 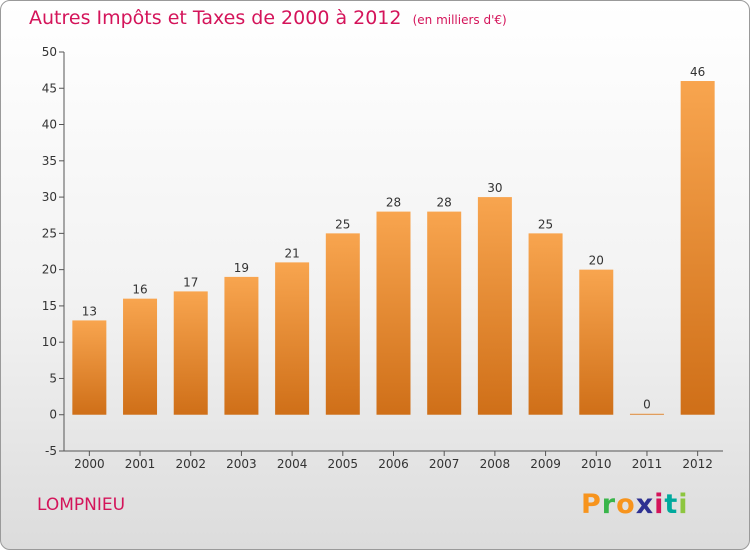 I want to click on x-tick-label: 2005, so click(x=343, y=464).